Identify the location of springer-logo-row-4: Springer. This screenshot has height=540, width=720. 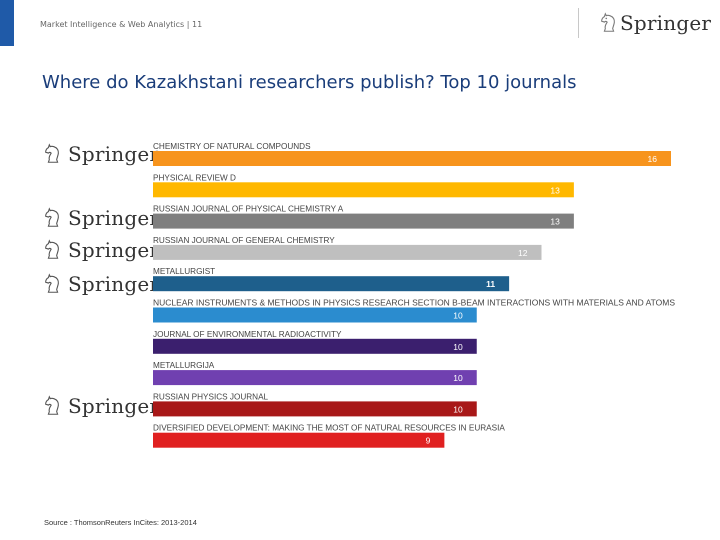
(100, 250).